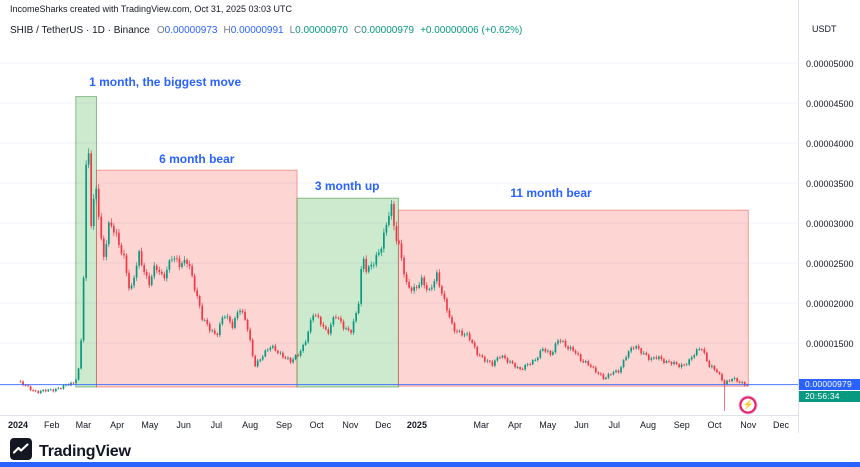 This screenshot has width=860, height=467. Describe the element at coordinates (830, 183) in the screenshot. I see `price-tick-label: 0.00003500` at that location.